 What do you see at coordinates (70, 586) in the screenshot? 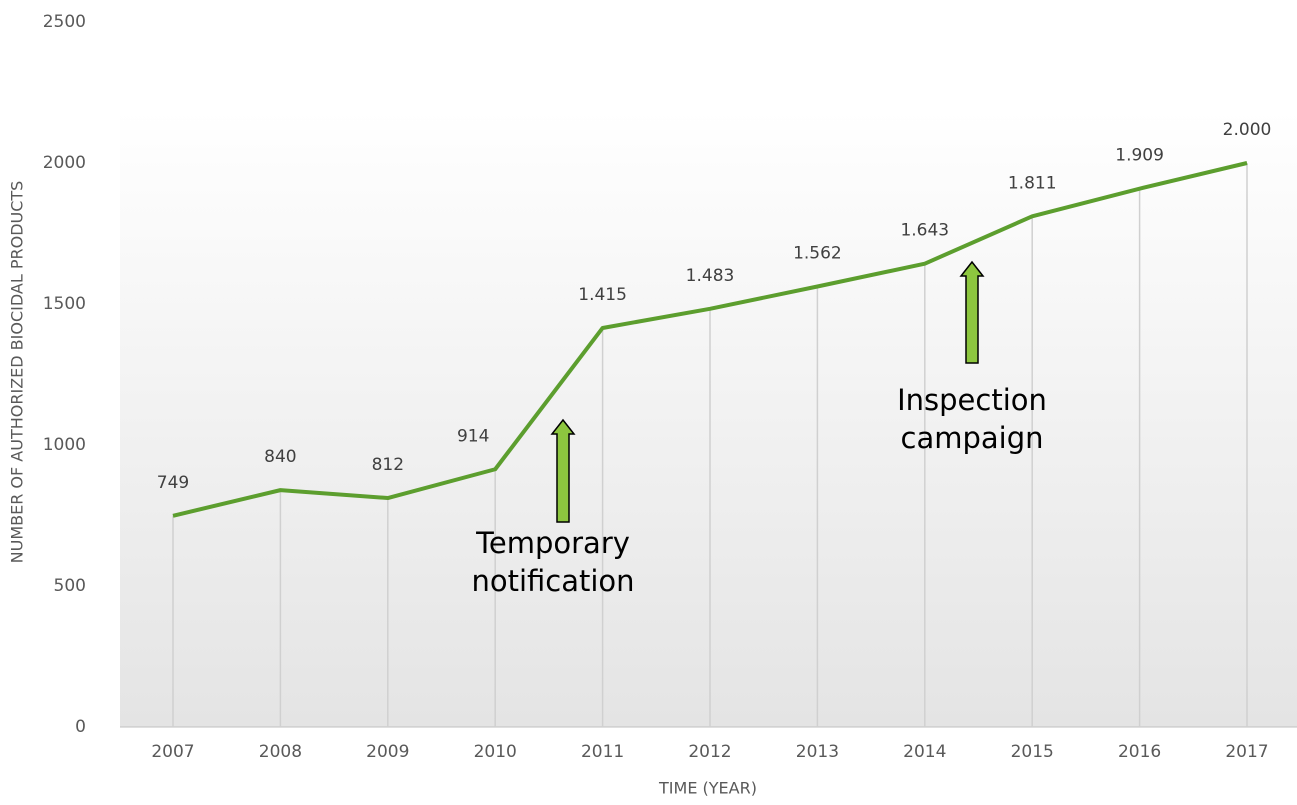
I see `y-tick-label: 500` at bounding box center [70, 586].